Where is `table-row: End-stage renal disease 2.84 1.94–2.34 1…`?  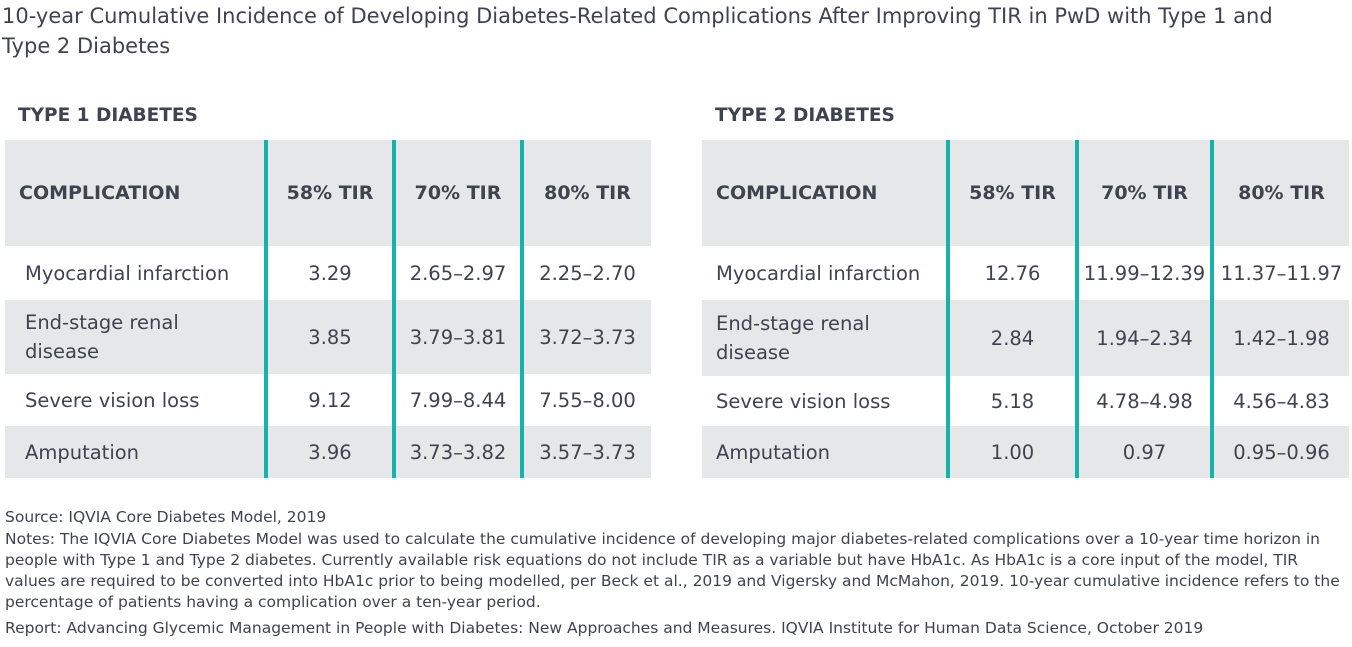 table-row: End-stage renal disease 2.84 1.94–2.34 1… is located at coordinates (1025, 338).